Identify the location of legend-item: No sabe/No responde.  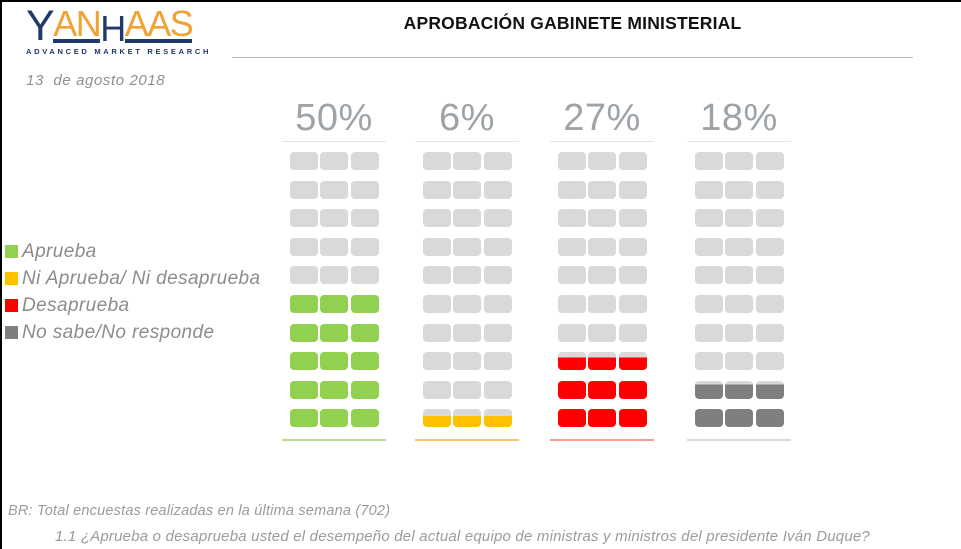
(133, 332).